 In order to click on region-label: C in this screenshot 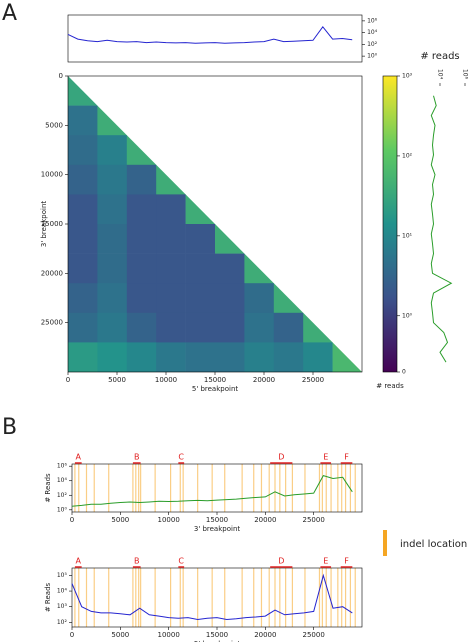, I will do `click(181, 561)`.